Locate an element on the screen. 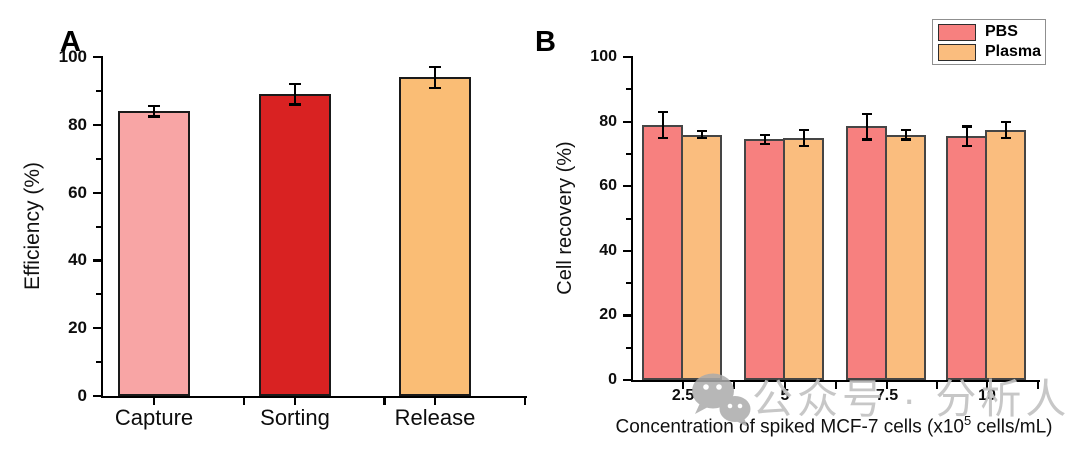  bar-sorting is located at coordinates (295, 245).